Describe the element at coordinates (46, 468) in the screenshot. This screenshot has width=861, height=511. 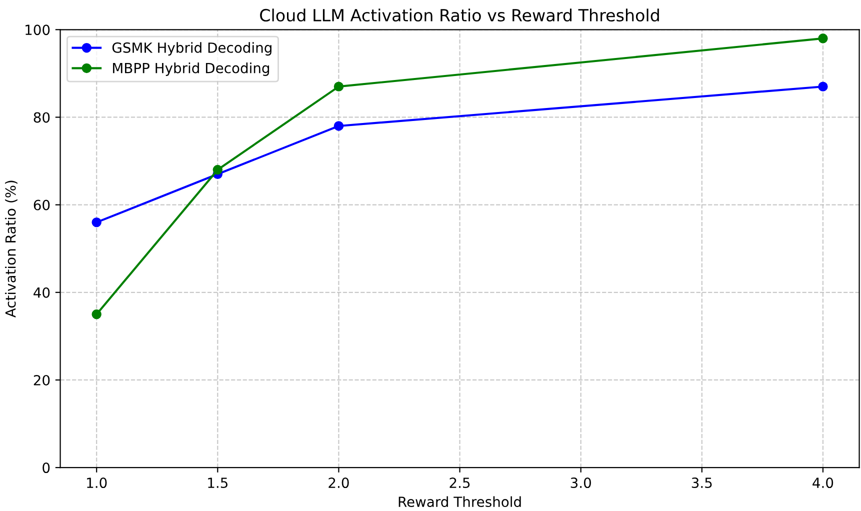
I see `y-tick-label: 0` at that location.